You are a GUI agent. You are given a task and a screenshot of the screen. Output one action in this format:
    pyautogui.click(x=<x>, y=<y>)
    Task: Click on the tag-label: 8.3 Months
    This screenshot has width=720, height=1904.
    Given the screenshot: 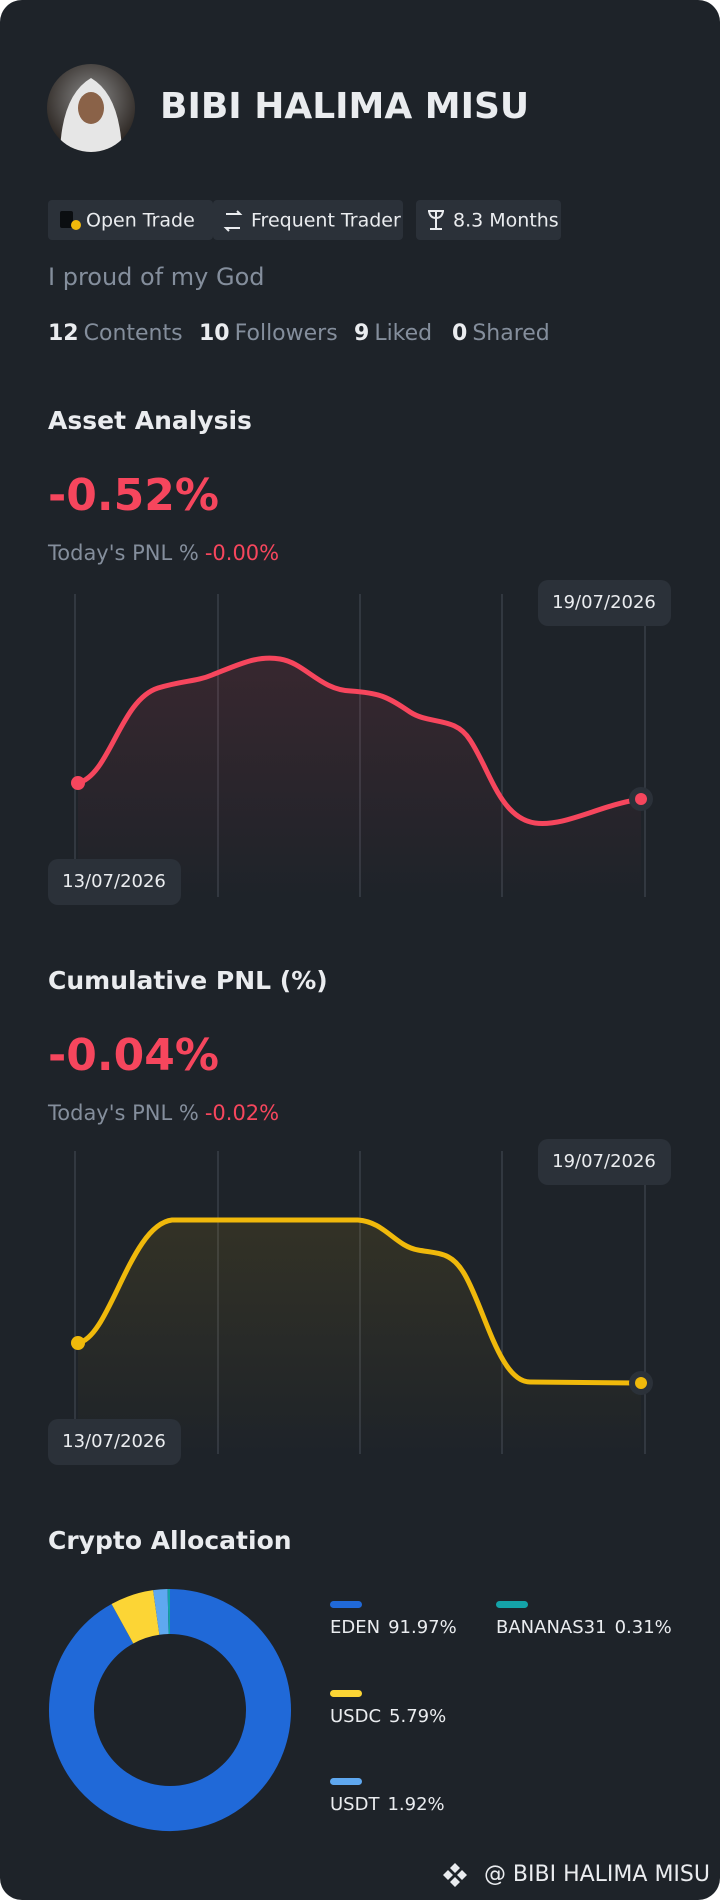 What is the action you would take?
    pyautogui.click(x=506, y=221)
    